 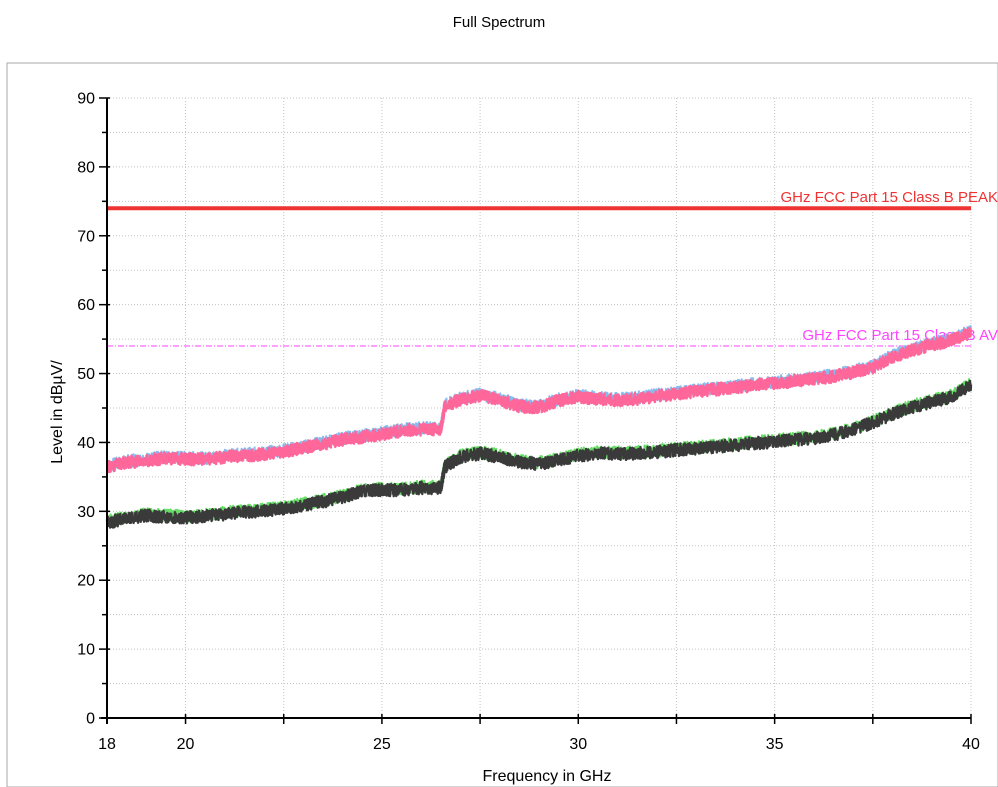 I want to click on y-axis-title: Level in dBµV/, so click(x=57, y=412).